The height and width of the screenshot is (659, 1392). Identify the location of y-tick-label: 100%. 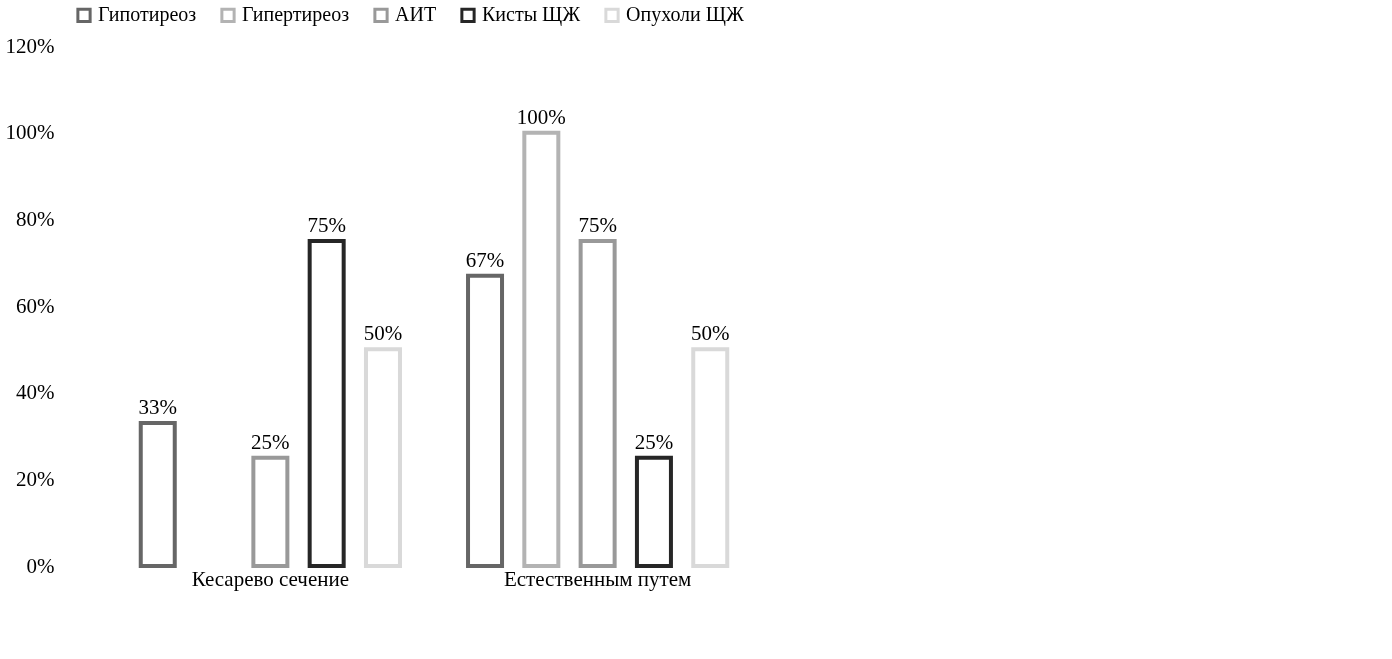
(30, 132).